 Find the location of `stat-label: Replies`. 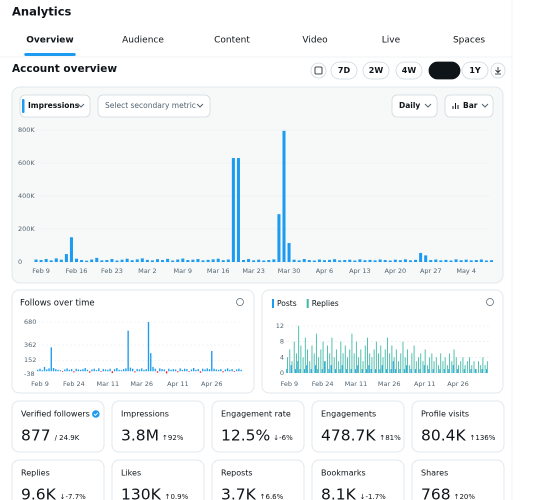

stat-label: Replies is located at coordinates (35, 473).